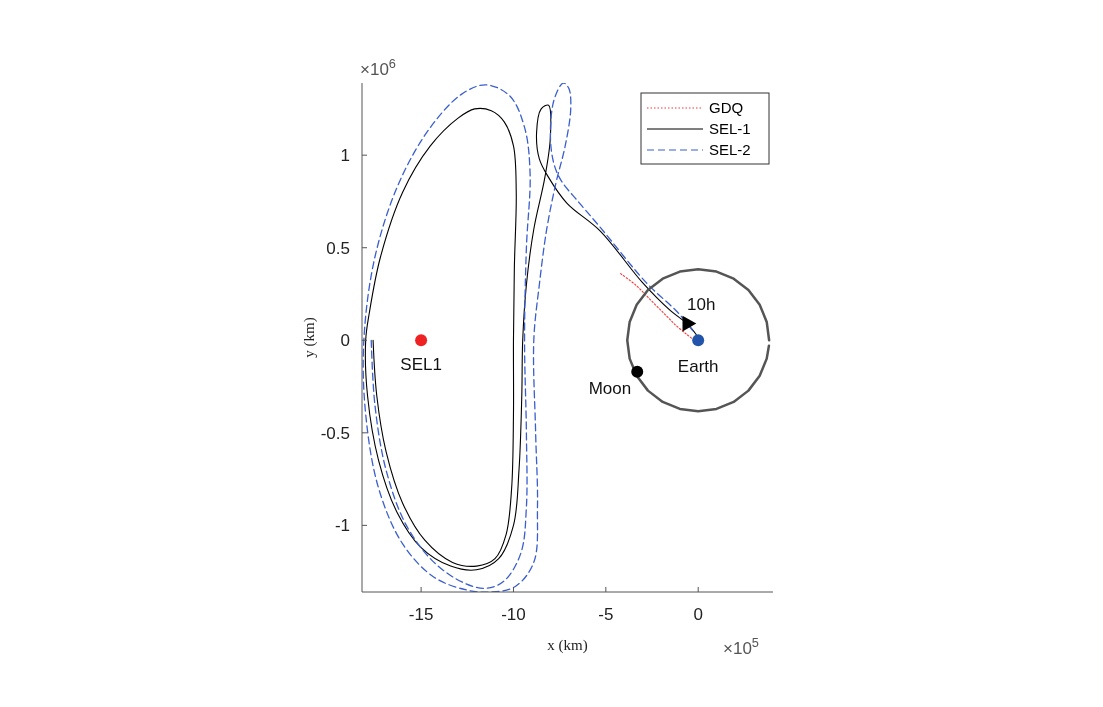 The image size is (1103, 707). I want to click on text: ×10$^{6}$, so click(378, 67).